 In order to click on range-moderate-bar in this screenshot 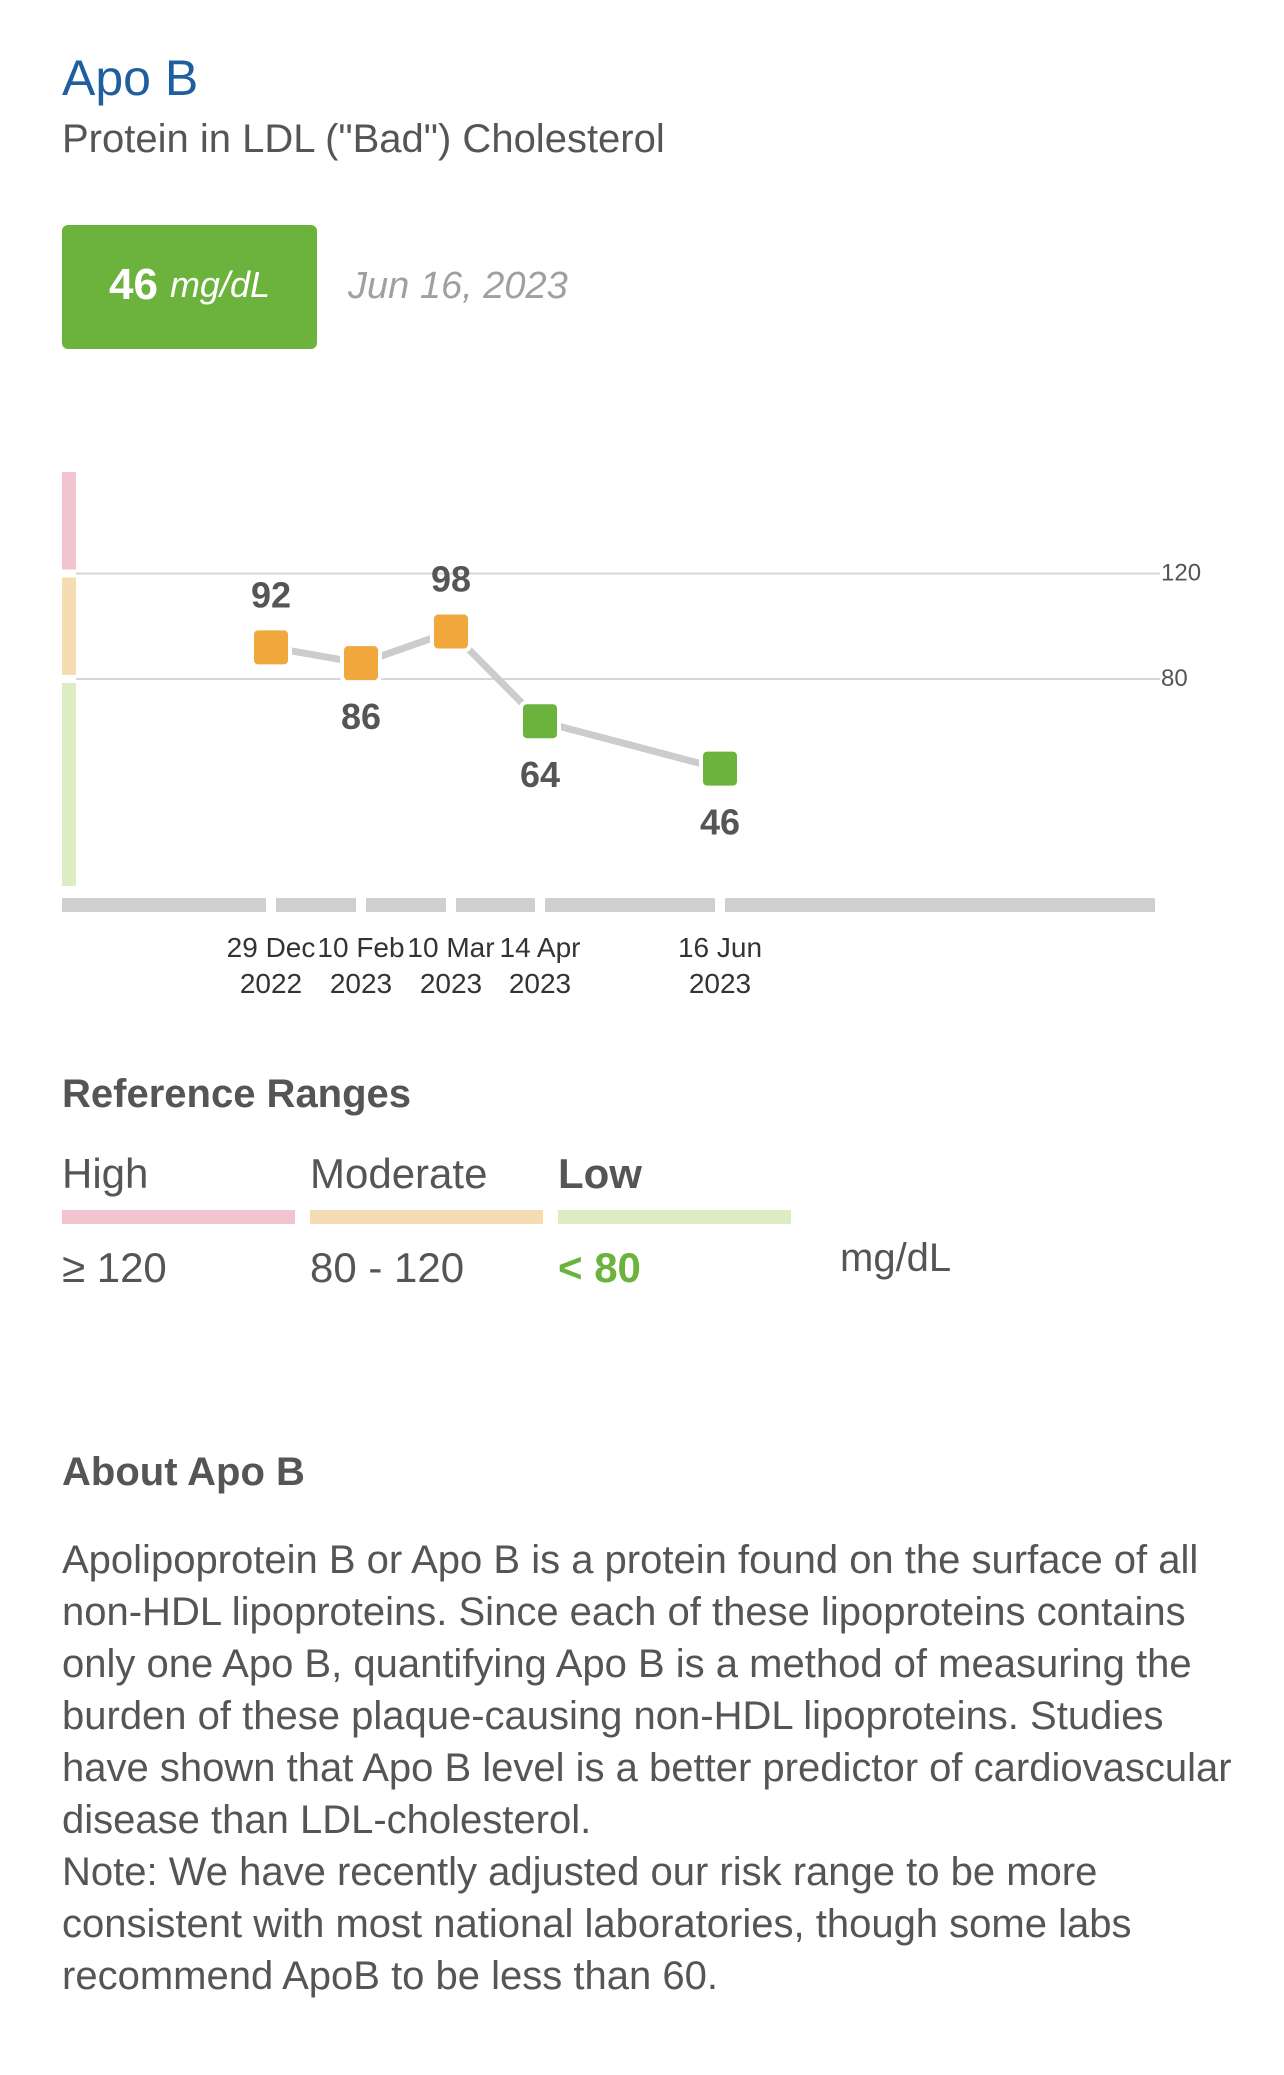, I will do `click(426, 1217)`.